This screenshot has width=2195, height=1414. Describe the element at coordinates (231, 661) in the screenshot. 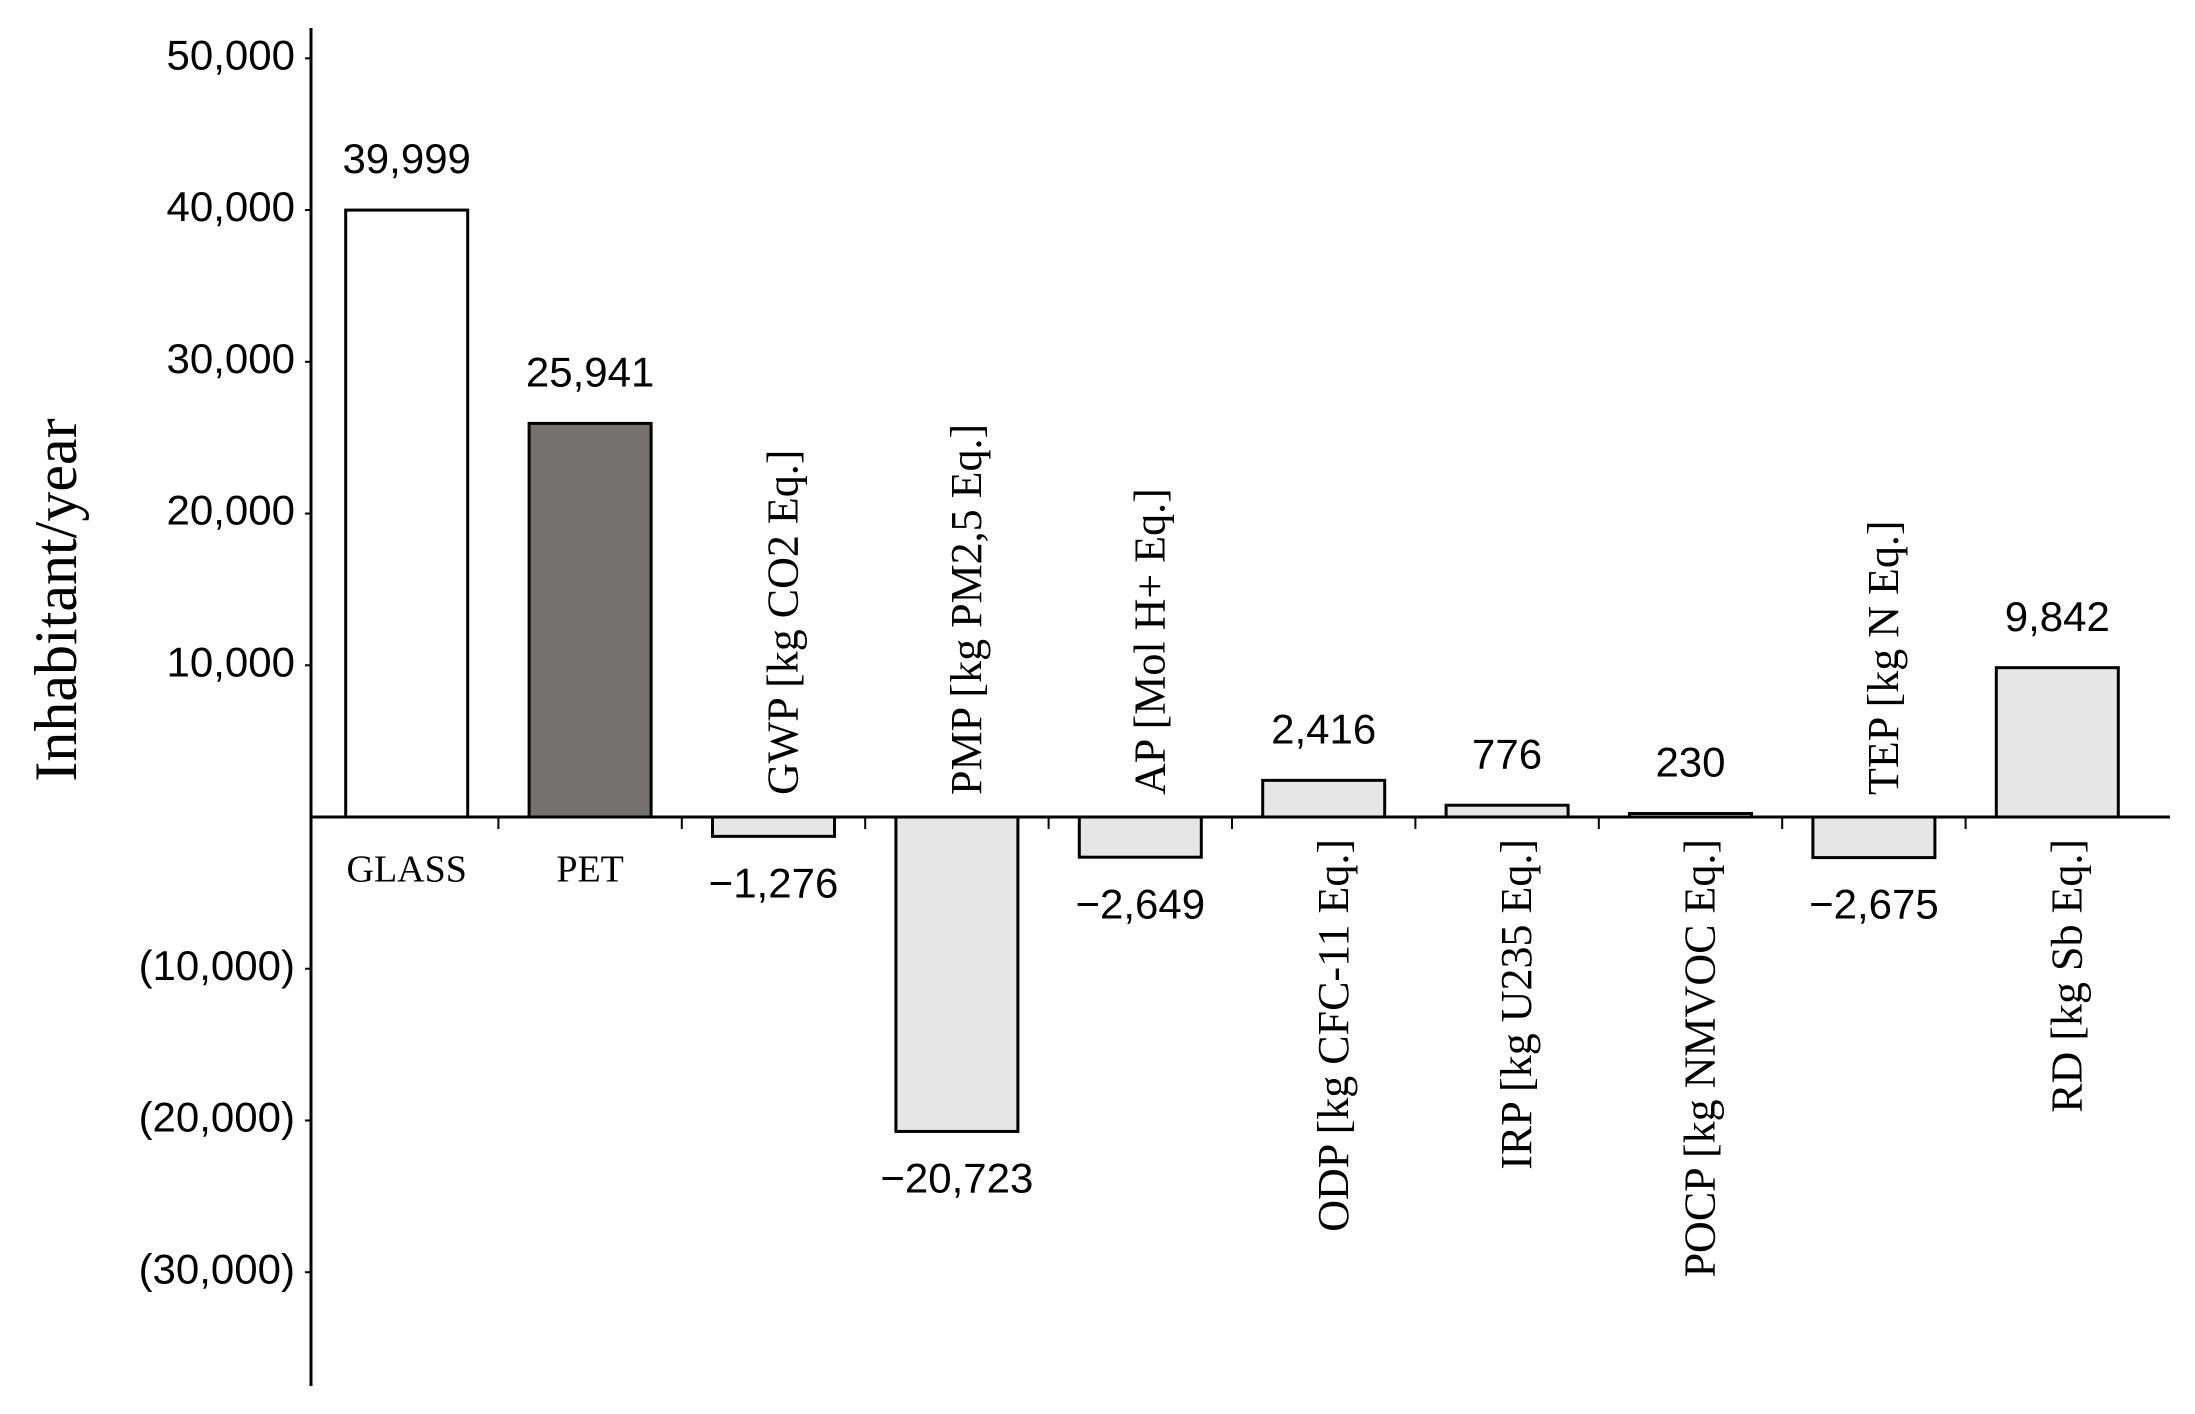

I see `y-tick-label: 10,000` at that location.